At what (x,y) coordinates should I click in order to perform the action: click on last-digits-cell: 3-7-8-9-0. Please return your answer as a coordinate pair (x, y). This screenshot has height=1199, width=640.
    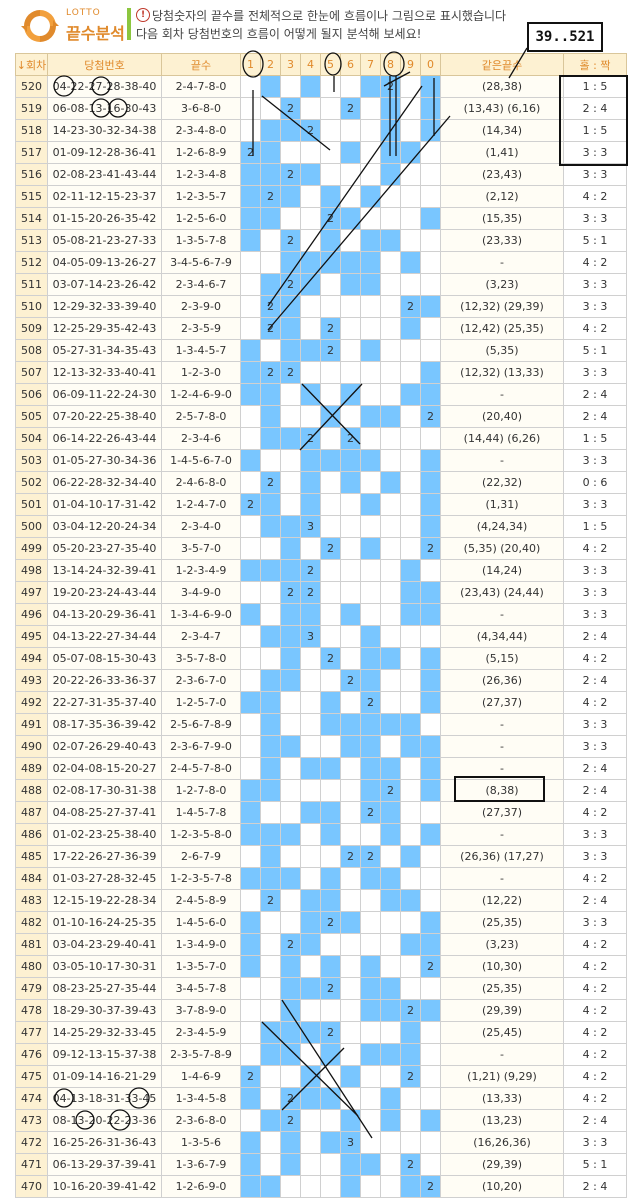
    Looking at the image, I should click on (201, 1010).